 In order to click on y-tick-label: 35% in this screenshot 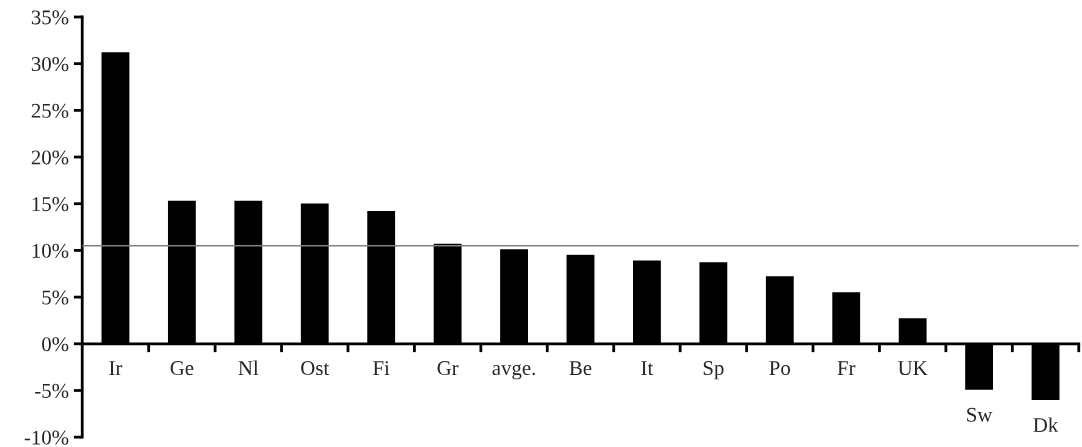, I will do `click(50, 17)`.